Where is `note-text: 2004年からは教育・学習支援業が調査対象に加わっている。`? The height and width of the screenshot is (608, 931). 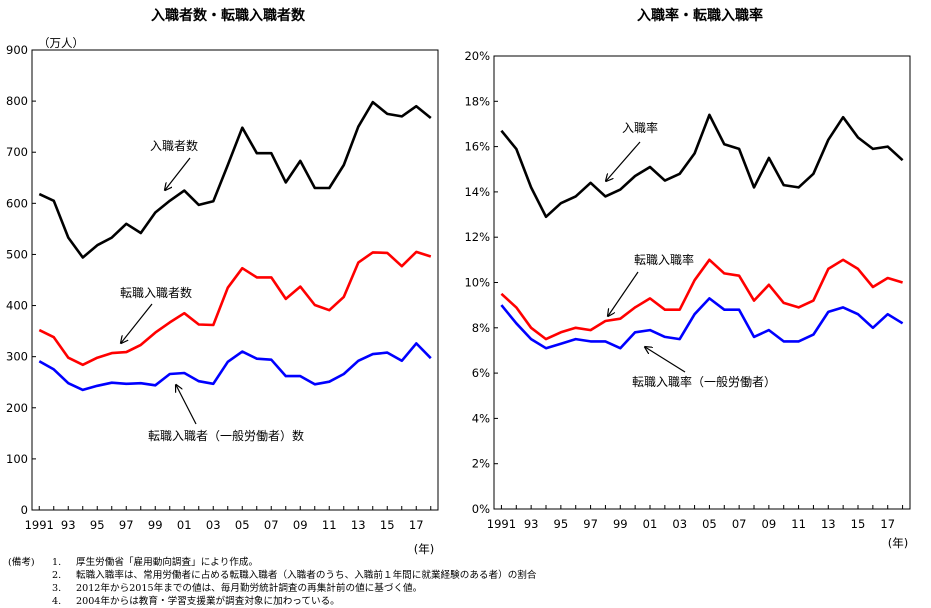
note-text: 2004年からは教育・学習支援業が調査対象に加わっている。 is located at coordinates (208, 601).